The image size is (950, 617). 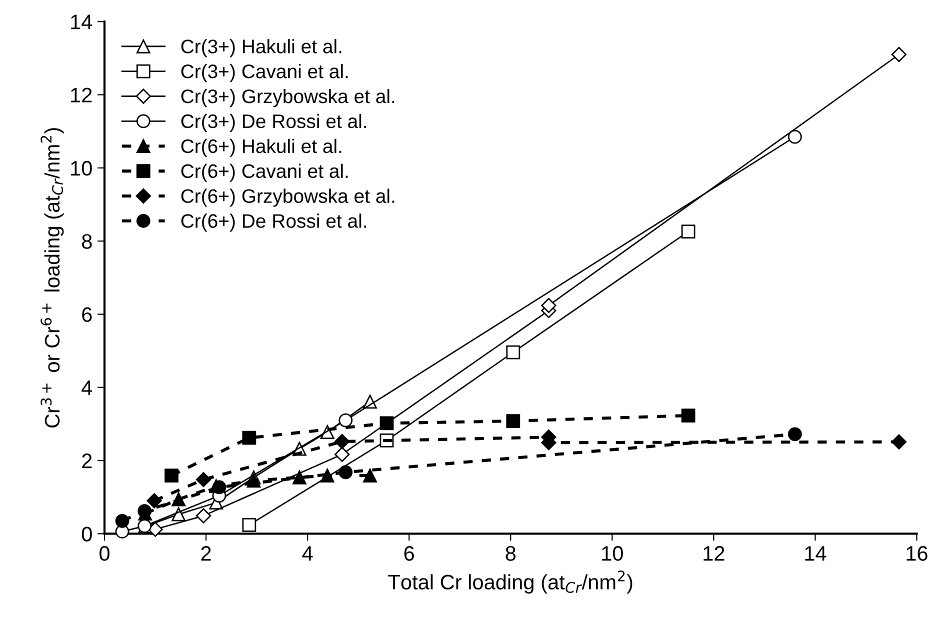 What do you see at coordinates (612, 553) in the screenshot?
I see `x-tick-label: 10` at bounding box center [612, 553].